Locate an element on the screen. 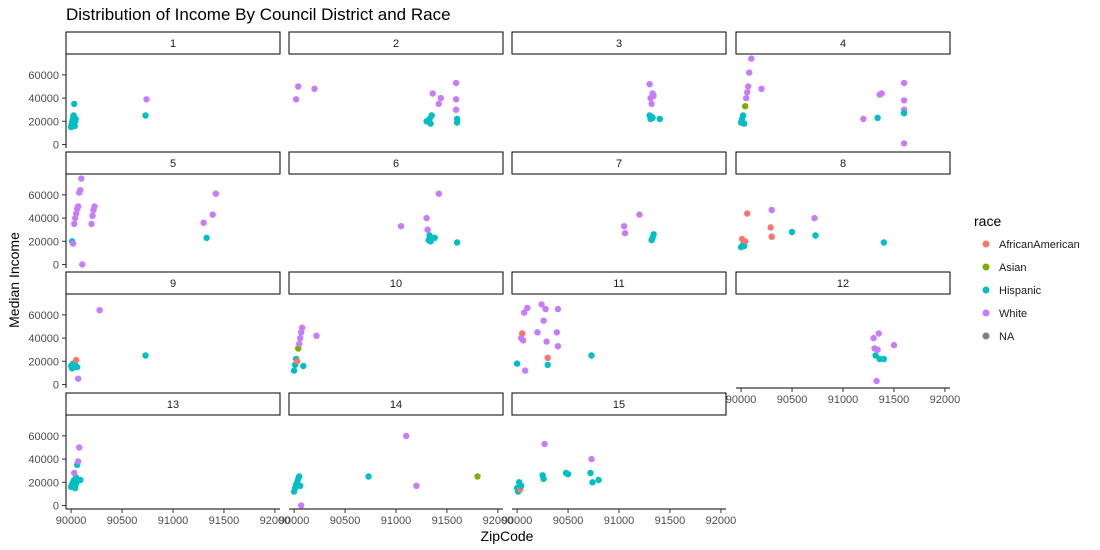 This screenshot has width=1100, height=550. facet-panel-1: 1 0 20000 40000 60000 is located at coordinates (154, 91).